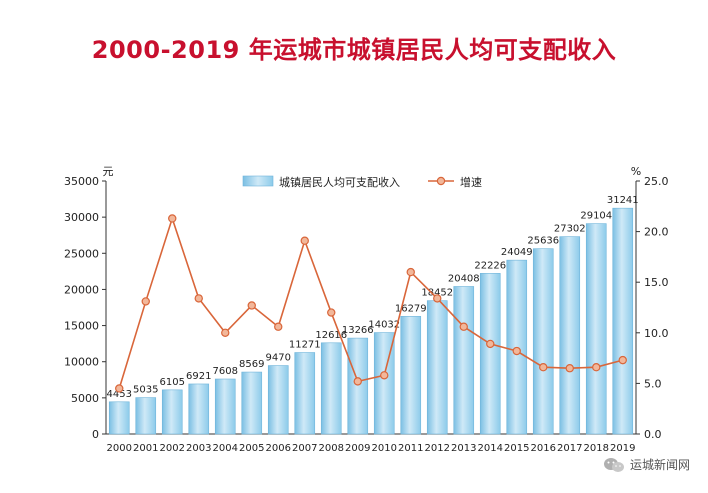 The image size is (708, 493). Describe the element at coordinates (357, 448) in the screenshot. I see `x-tick-label: 2009` at that location.